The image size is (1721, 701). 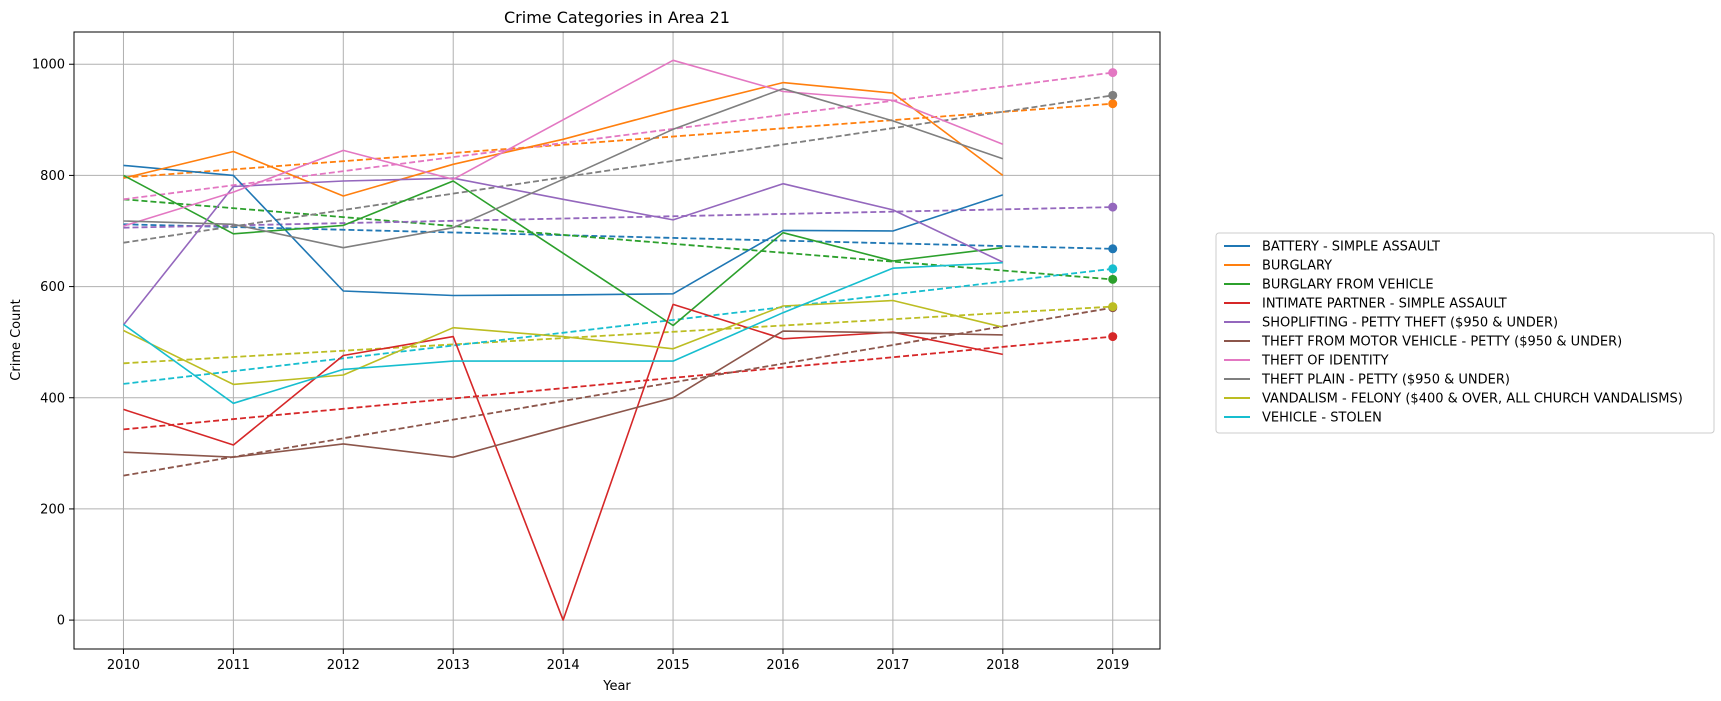 What do you see at coordinates (1112, 665) in the screenshot?
I see `x-tick-label: 2019` at bounding box center [1112, 665].